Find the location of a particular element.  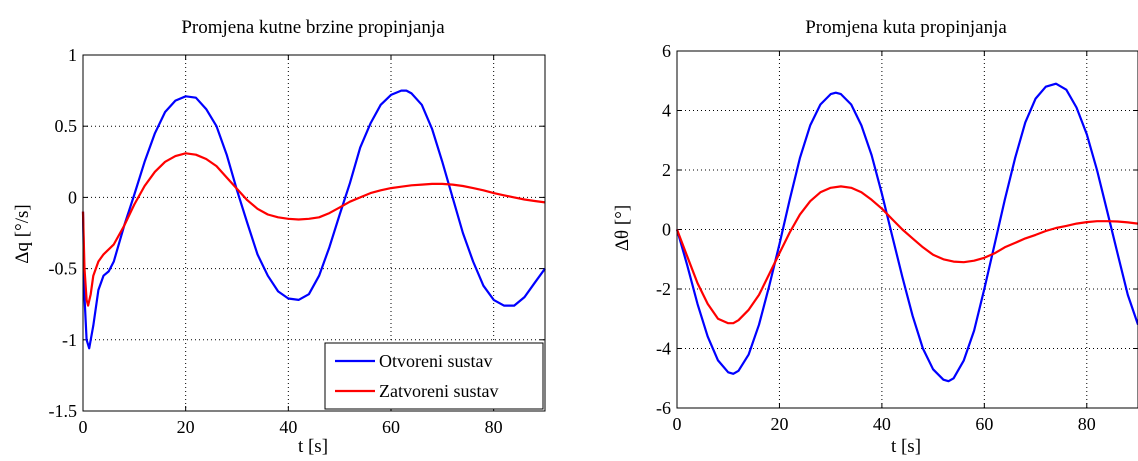

y-tick-label: 0.5 is located at coordinates (66, 126).